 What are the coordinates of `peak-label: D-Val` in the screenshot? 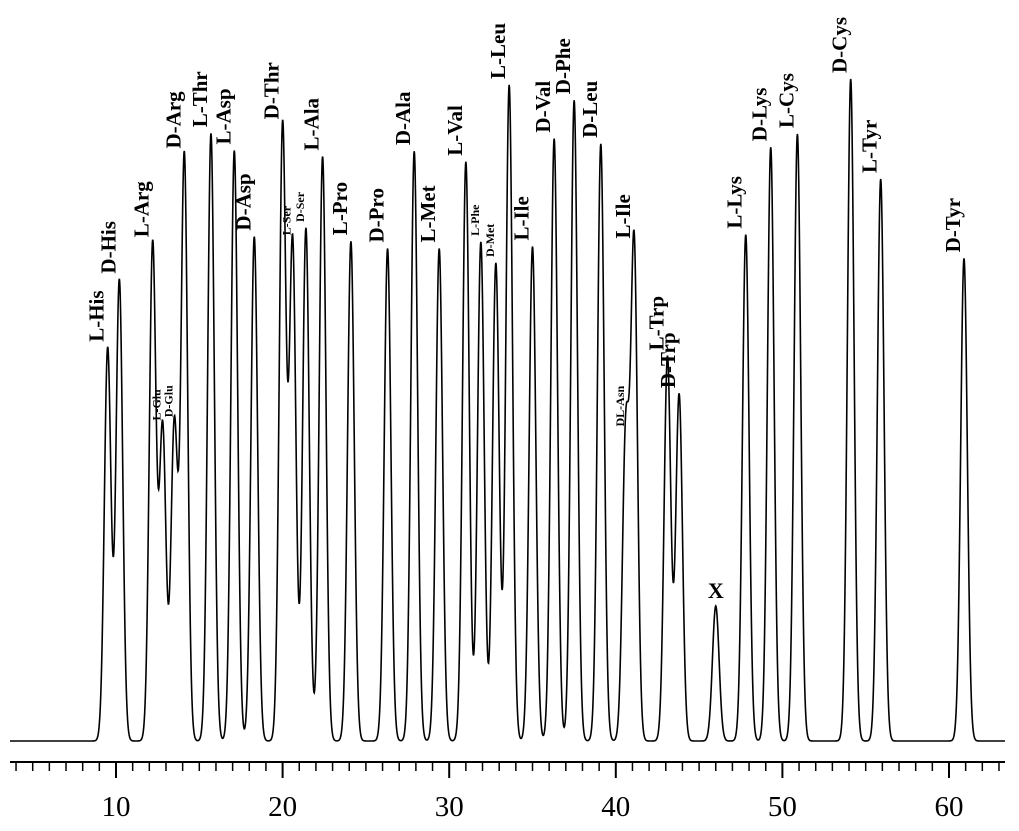 It's located at (543, 107).